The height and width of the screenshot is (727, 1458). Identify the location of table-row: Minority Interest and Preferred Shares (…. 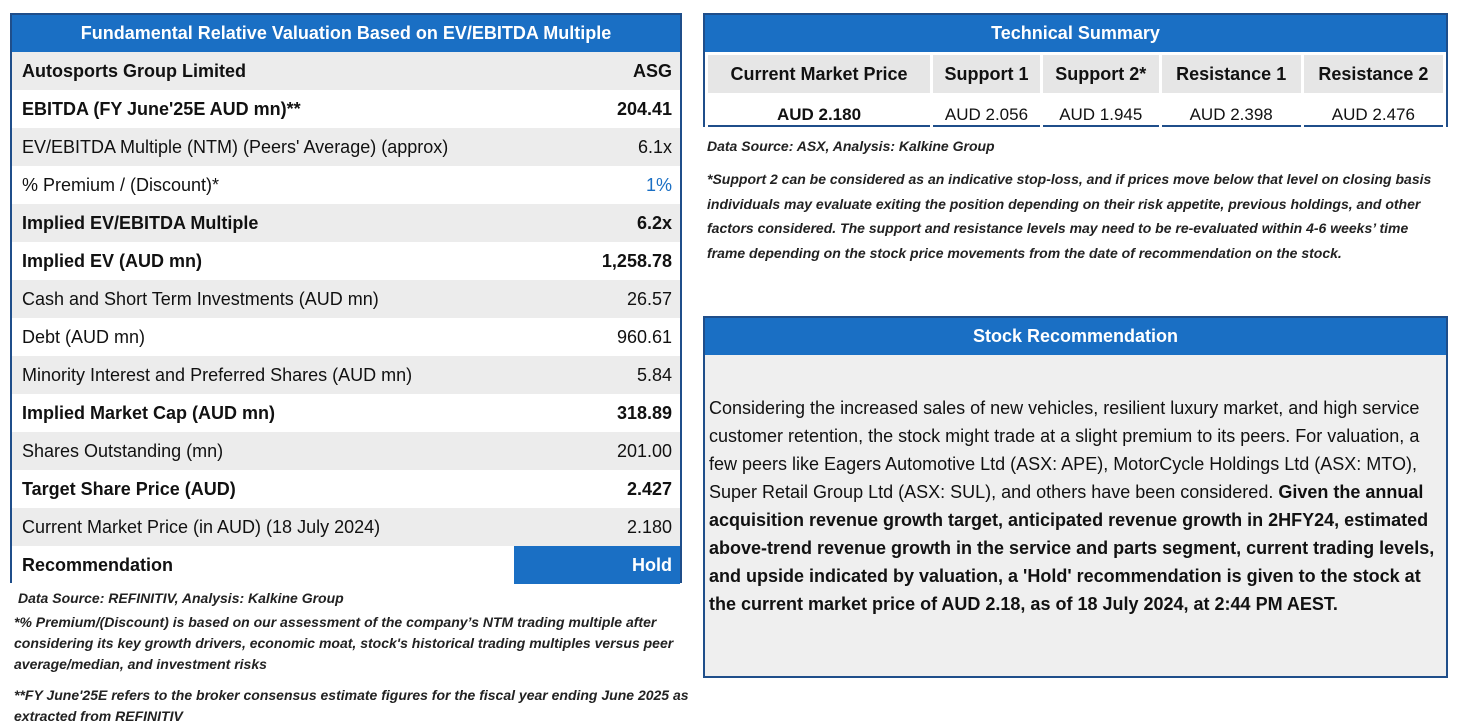
(346, 375).